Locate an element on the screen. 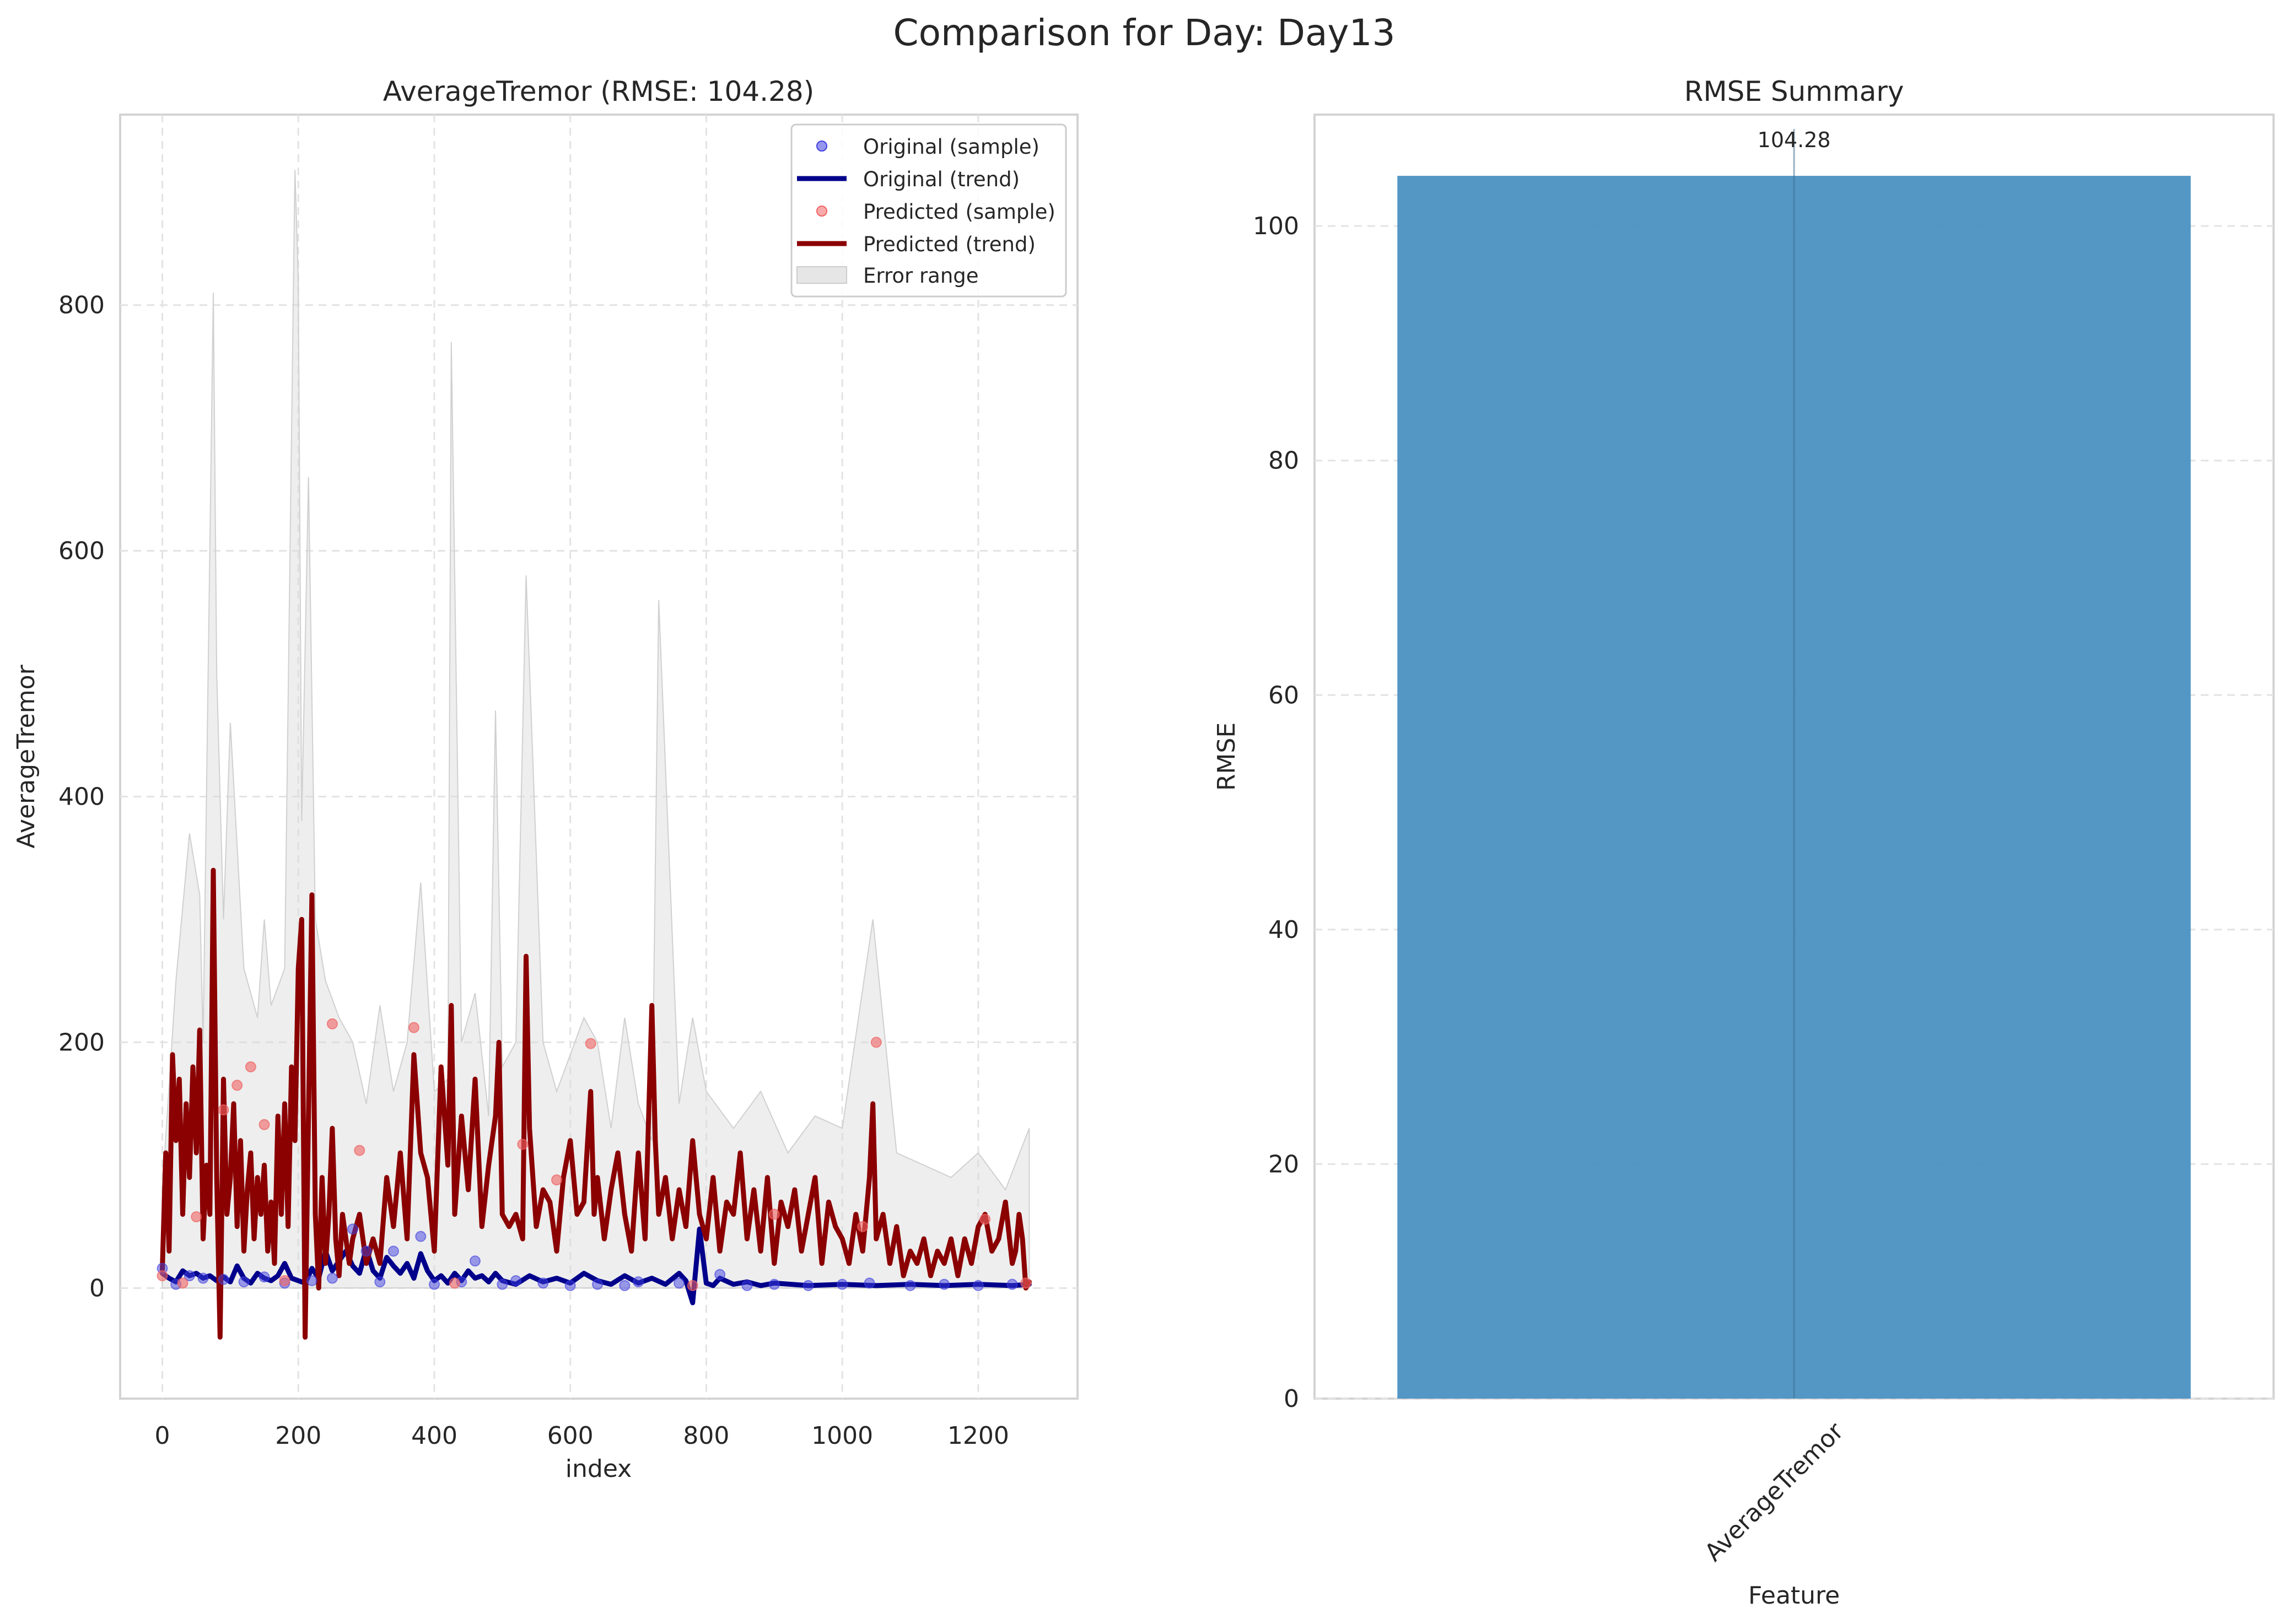 This screenshot has width=2289, height=1624. right-x-axis-label: Feature is located at coordinates (1794, 1596).